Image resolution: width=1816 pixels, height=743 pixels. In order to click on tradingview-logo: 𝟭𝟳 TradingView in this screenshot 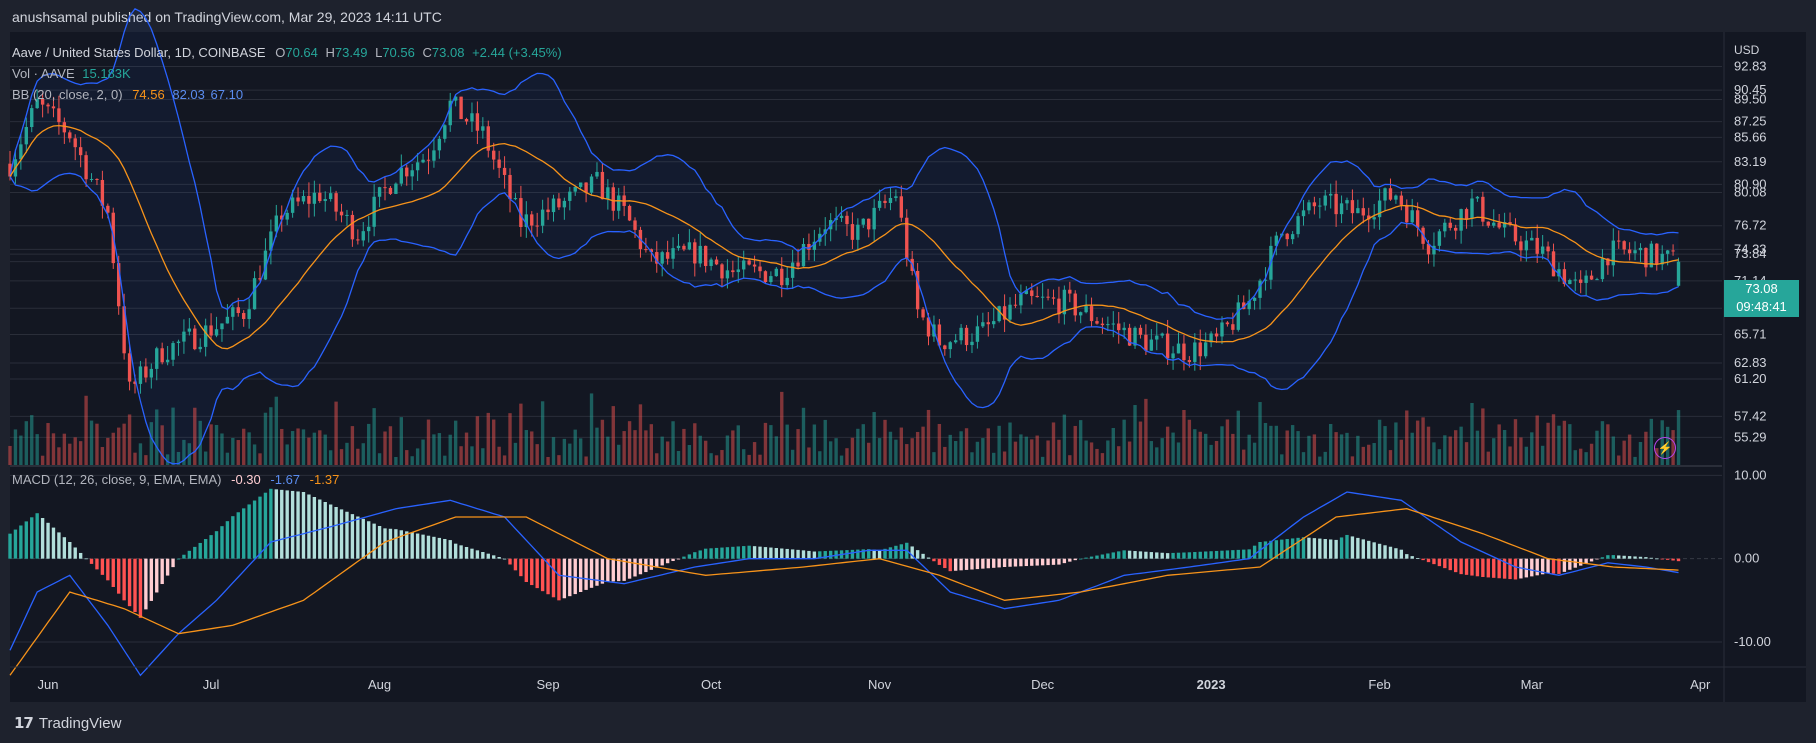, I will do `click(67, 723)`.